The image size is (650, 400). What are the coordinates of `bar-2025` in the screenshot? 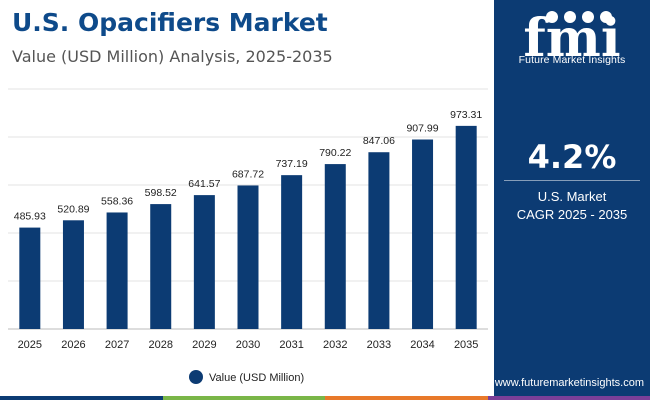 It's located at (30, 278).